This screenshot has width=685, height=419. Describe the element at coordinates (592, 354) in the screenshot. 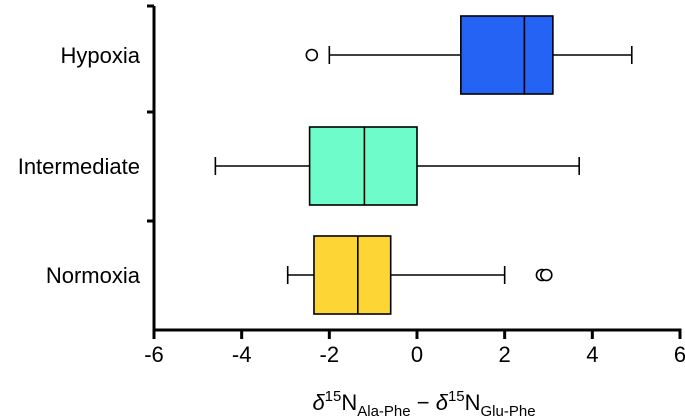

I see `x-tick-label: 4` at that location.